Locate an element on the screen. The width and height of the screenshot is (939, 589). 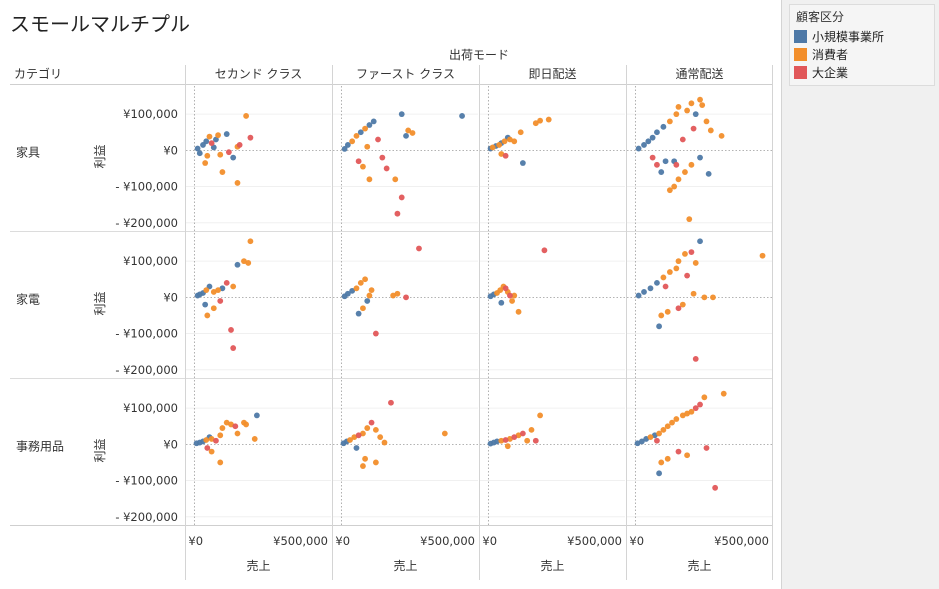
legend: 顧客区分 小規模事業所 消費者 大企業 is located at coordinates (862, 45).